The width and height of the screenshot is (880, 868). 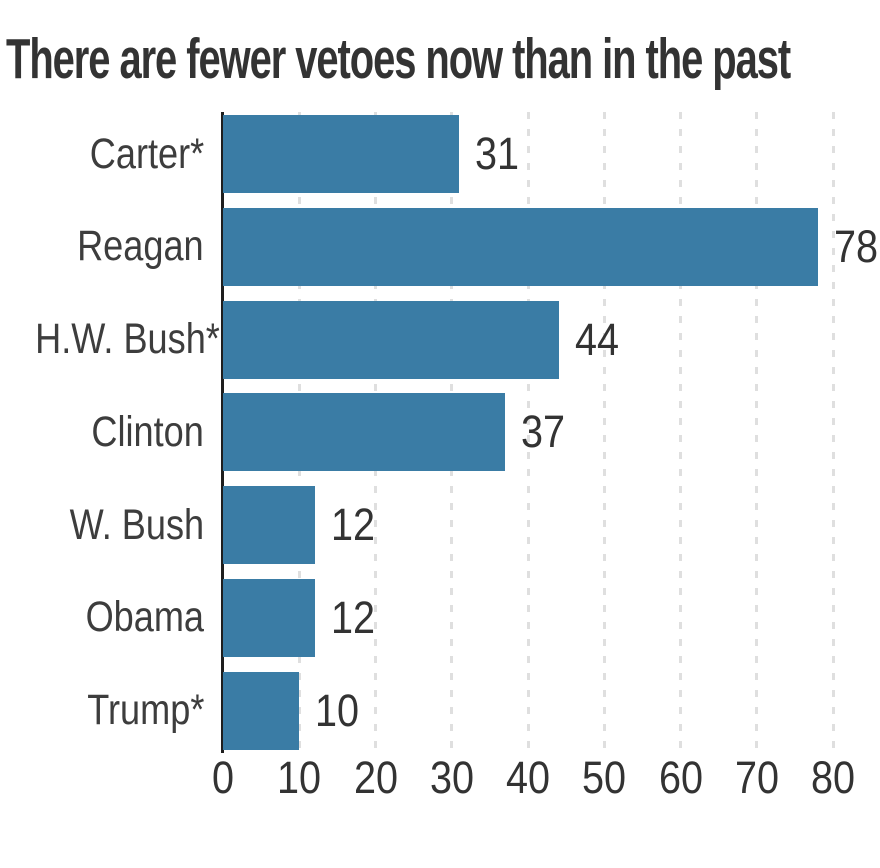 What do you see at coordinates (127, 339) in the screenshot?
I see `category-label-text: H.W. Bush*` at bounding box center [127, 339].